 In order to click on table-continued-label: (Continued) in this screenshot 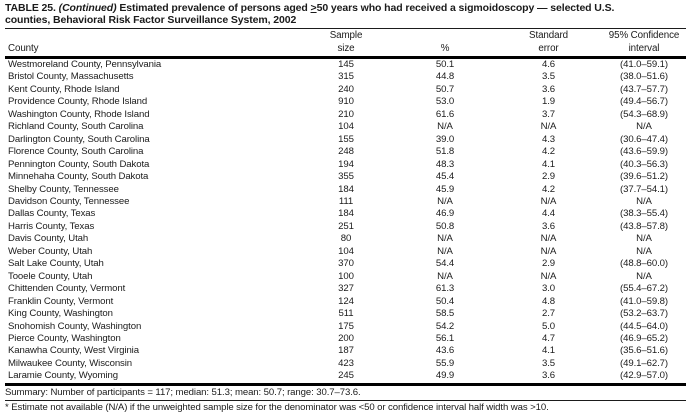, I will do `click(87, 8)`.